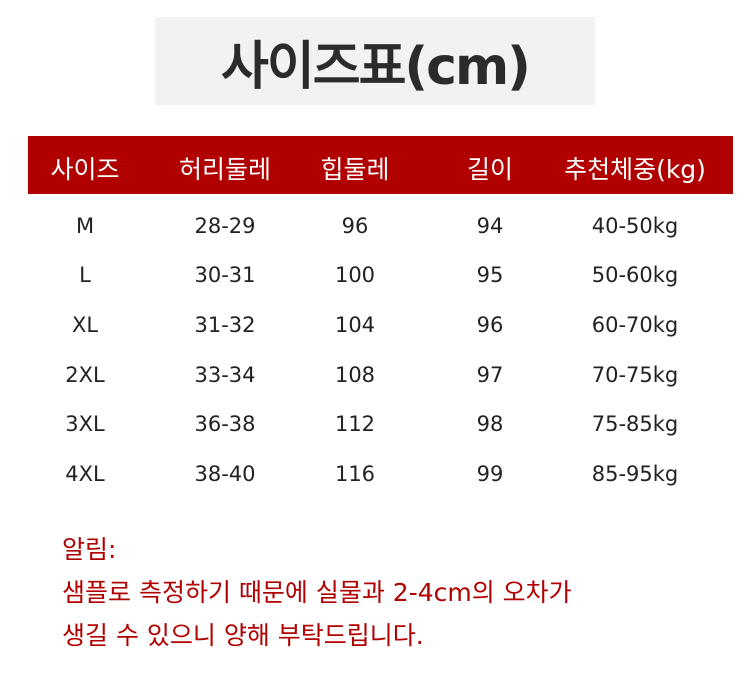  What do you see at coordinates (490, 375) in the screenshot?
I see `table-cell: 97` at bounding box center [490, 375].